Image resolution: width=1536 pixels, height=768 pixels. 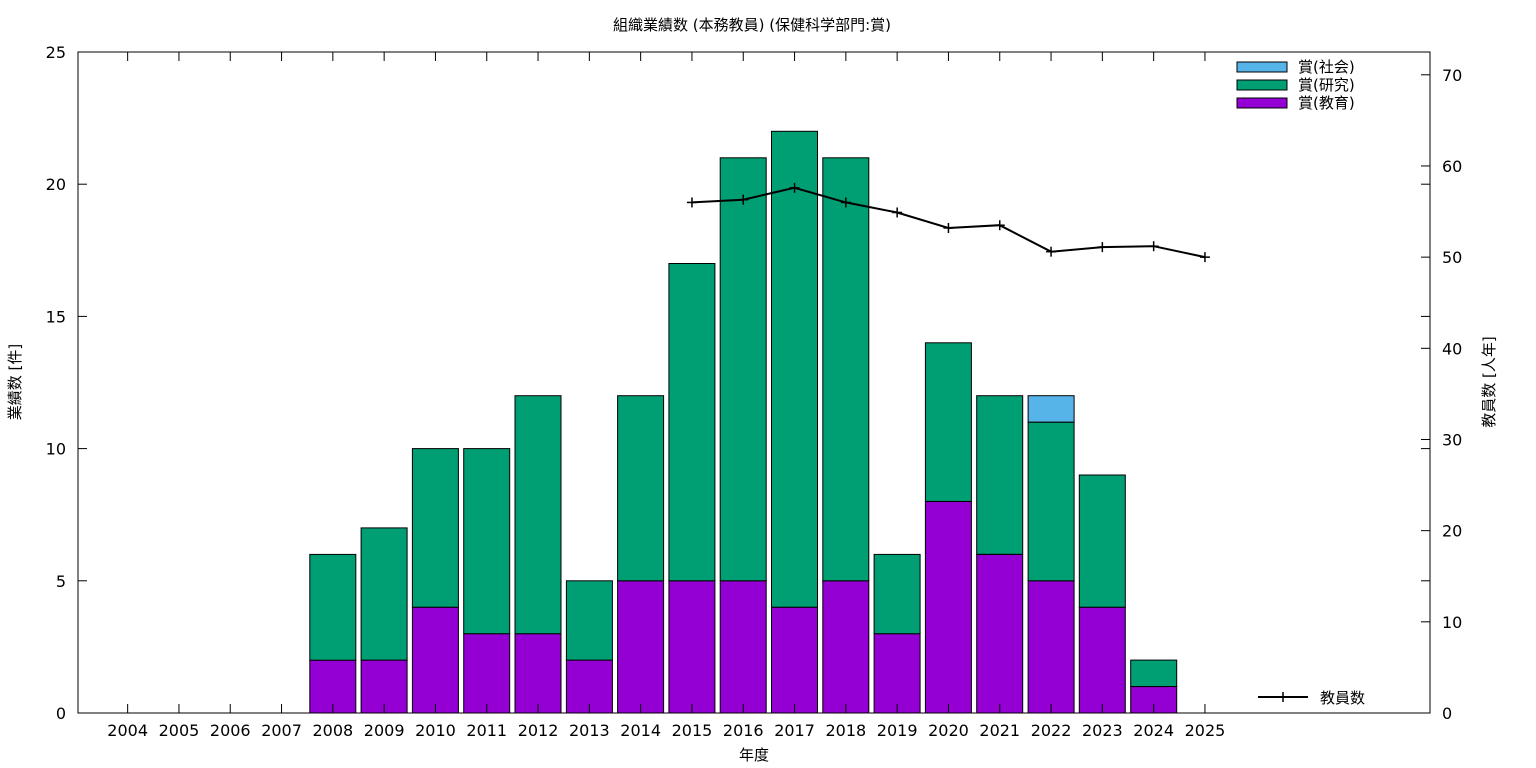 I want to click on x-tick-label: 2024, so click(x=1153, y=730).